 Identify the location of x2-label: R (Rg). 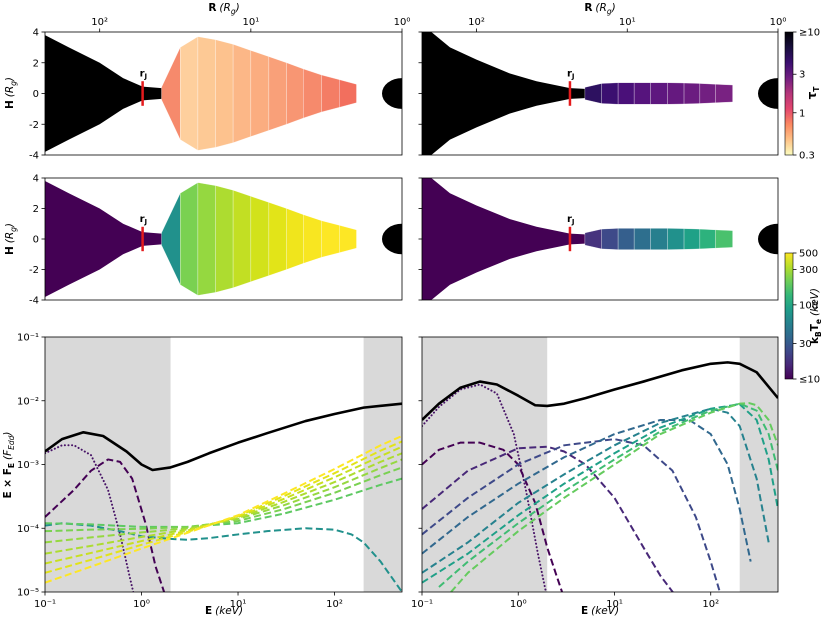
(599, 9).